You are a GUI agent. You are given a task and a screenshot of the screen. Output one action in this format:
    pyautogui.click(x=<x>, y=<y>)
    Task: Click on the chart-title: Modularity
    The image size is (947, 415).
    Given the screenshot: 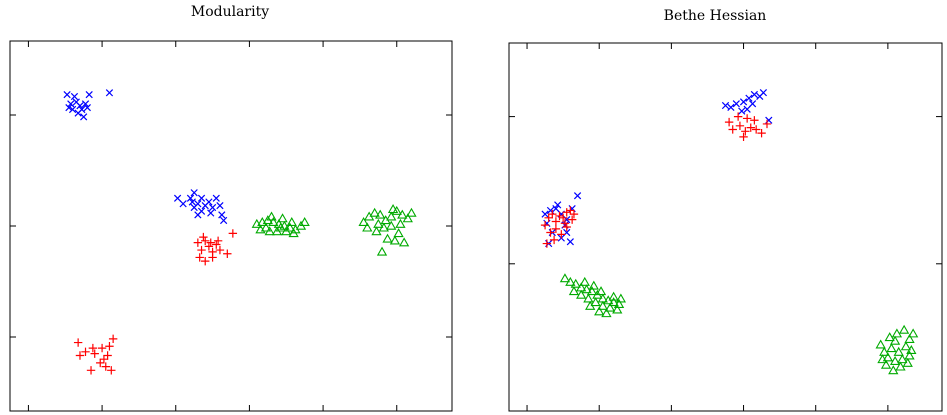 What is the action you would take?
    pyautogui.click(x=230, y=12)
    